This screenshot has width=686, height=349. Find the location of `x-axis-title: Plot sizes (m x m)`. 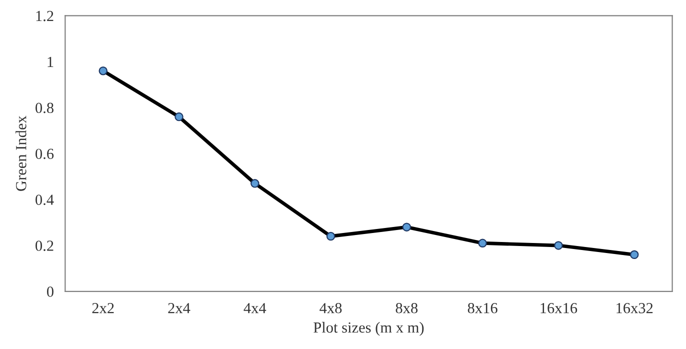

x-axis-title: Plot sizes (m x m) is located at coordinates (369, 329).